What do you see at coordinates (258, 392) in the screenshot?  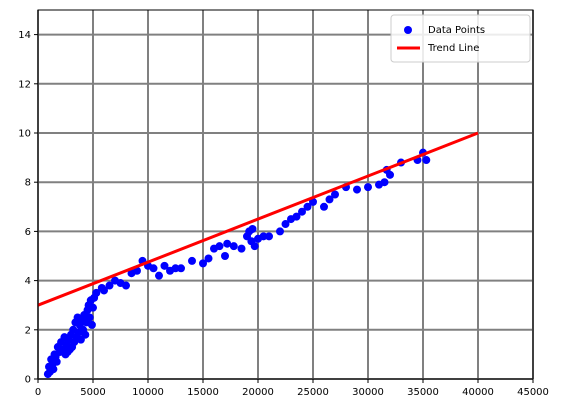 I see `x-tick-label-4: 20000` at bounding box center [258, 392].